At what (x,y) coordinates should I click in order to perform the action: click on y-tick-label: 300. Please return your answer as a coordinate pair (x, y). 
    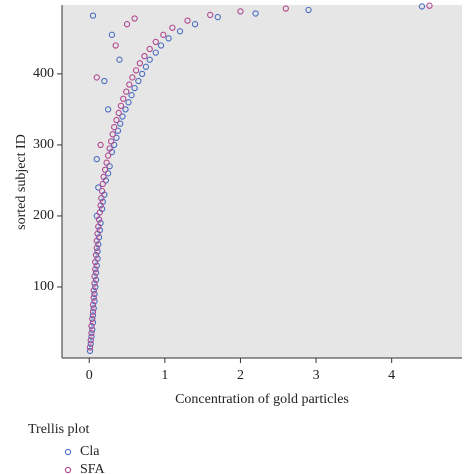
    Looking at the image, I should click on (43, 144).